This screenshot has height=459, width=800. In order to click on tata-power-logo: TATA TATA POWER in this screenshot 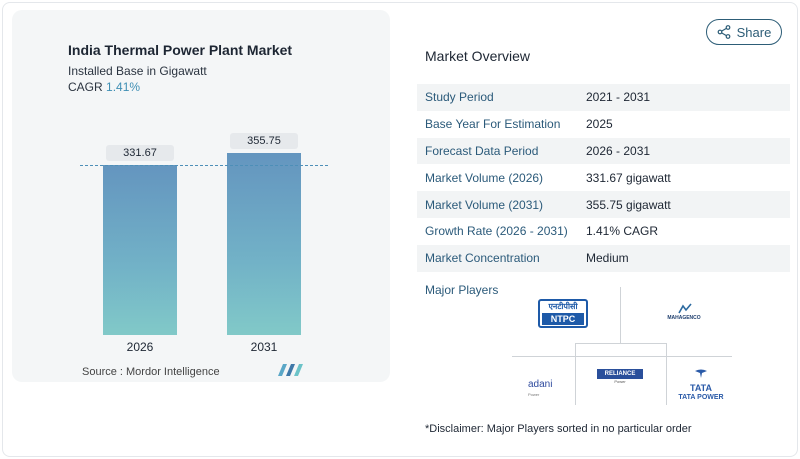, I will do `click(701, 383)`.